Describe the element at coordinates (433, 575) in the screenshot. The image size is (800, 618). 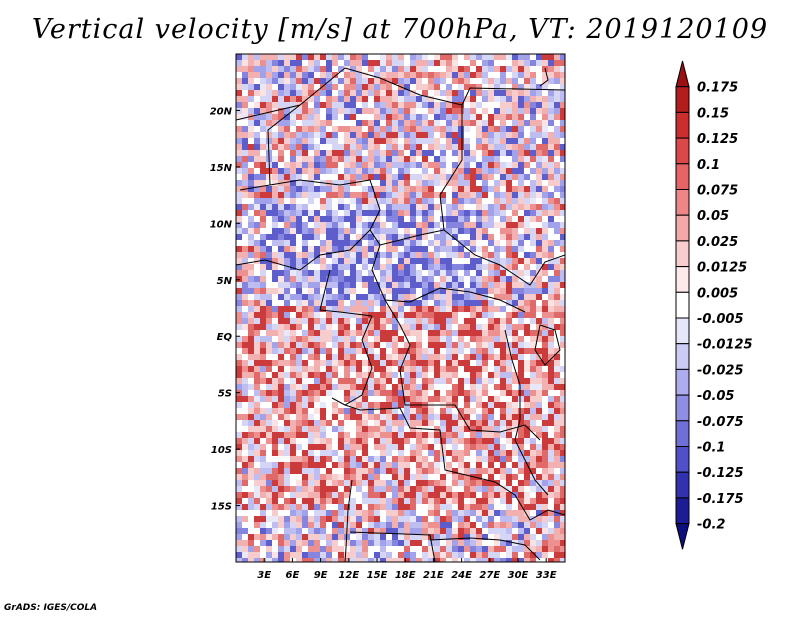
I see `lon-tick-label: 21E` at that location.